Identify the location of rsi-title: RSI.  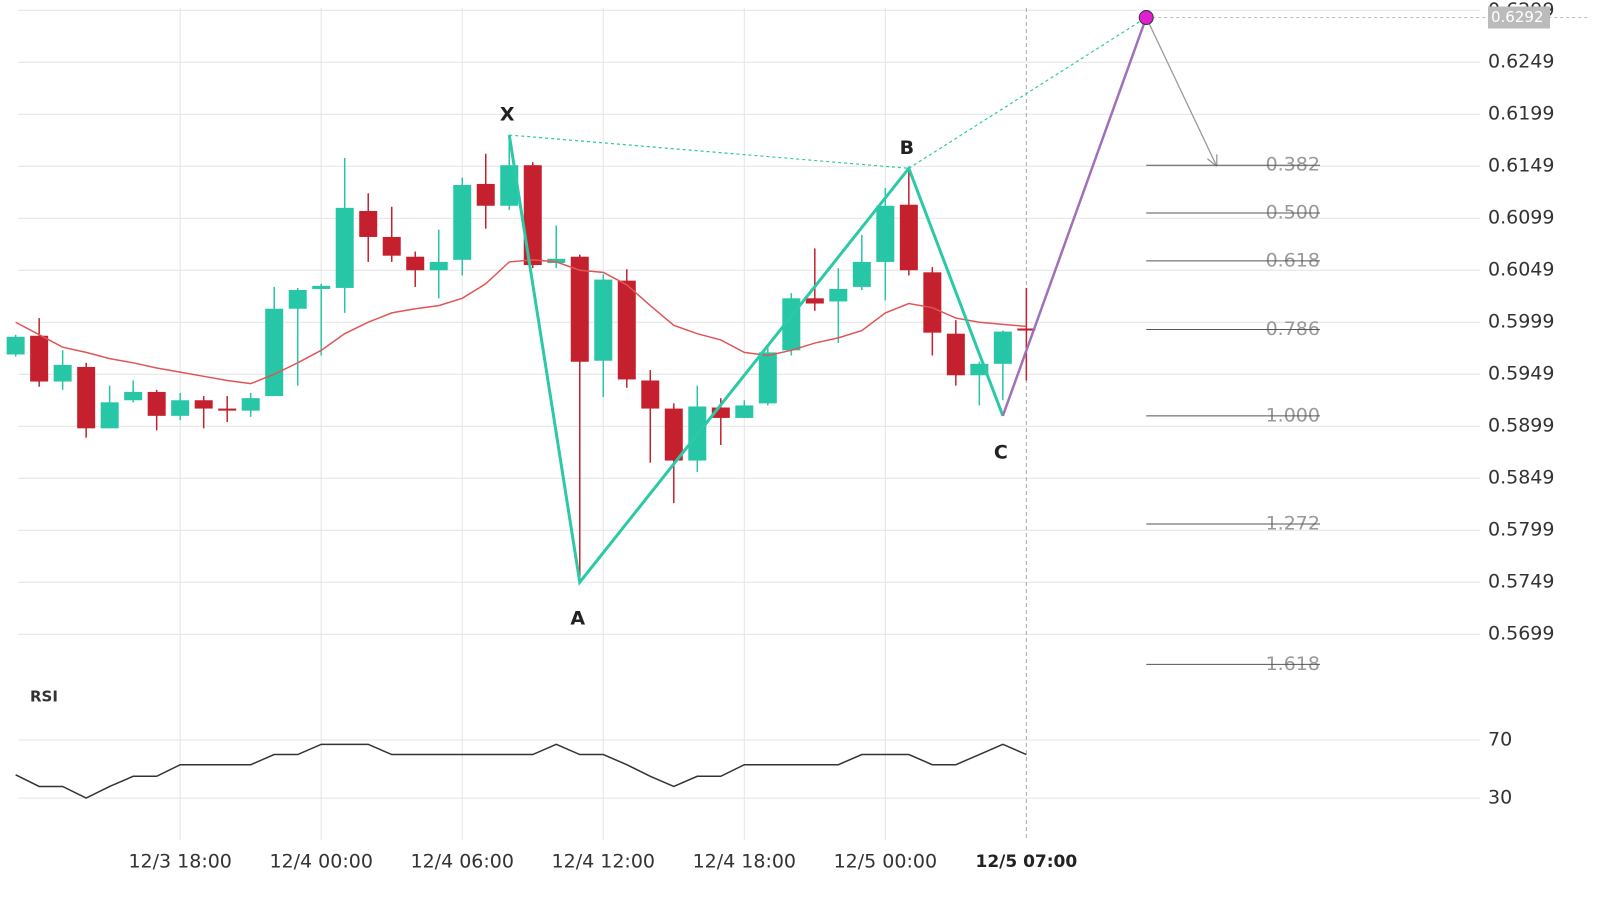
(44, 697).